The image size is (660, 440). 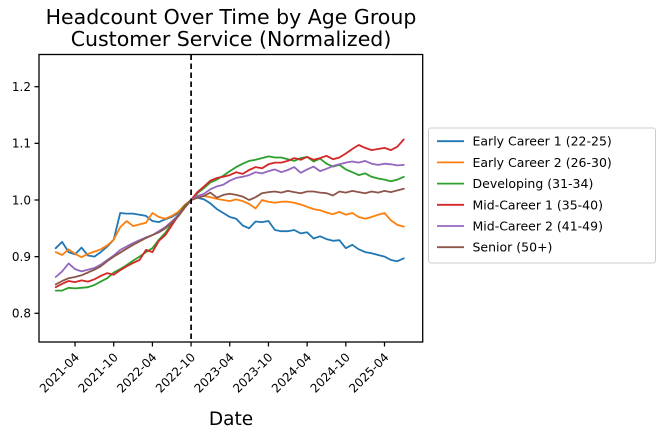 I want to click on x-tick-label: 2023-04, so click(x=214, y=372).